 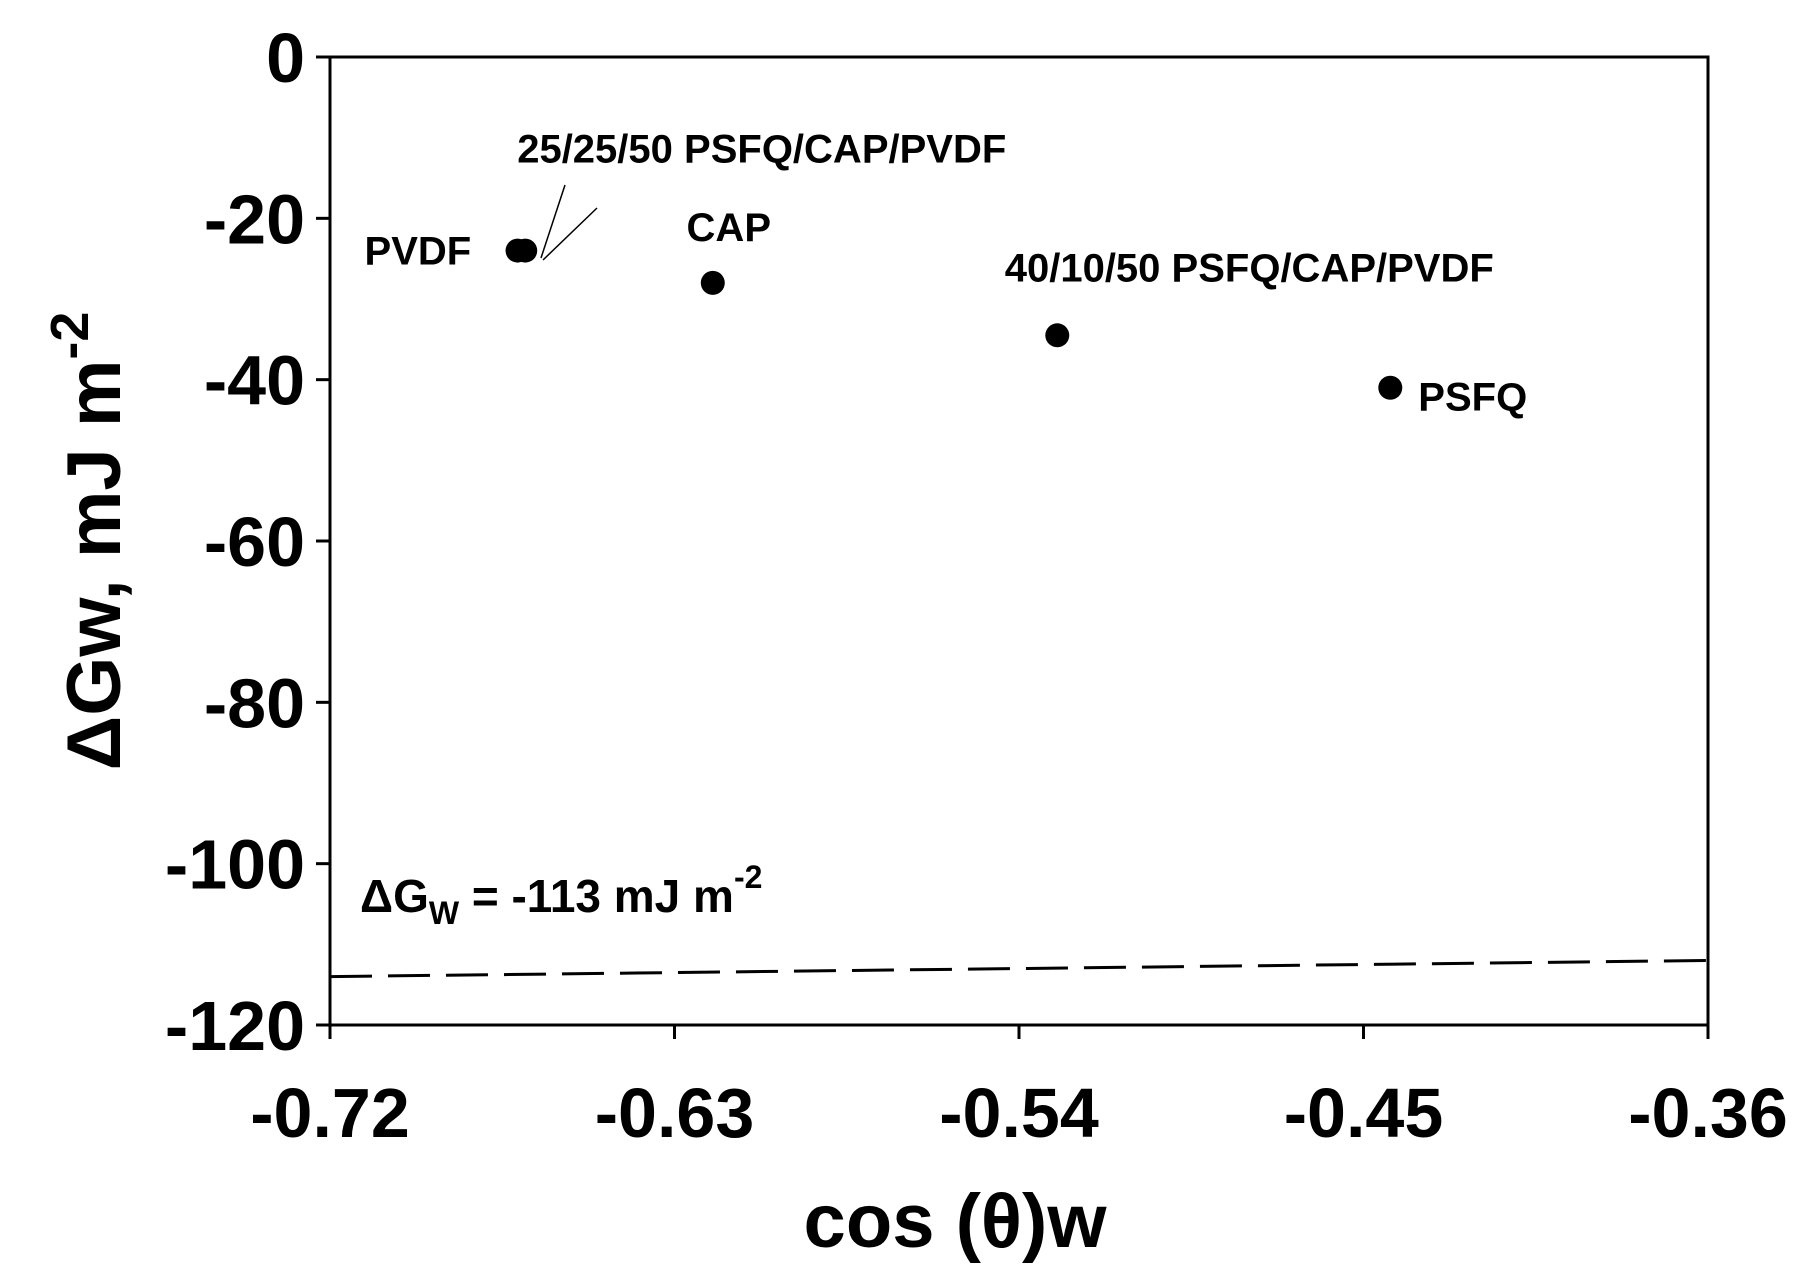 I want to click on point-label: 40/10/50 PSFQ/CAP/PVDF, so click(x=1249, y=268).